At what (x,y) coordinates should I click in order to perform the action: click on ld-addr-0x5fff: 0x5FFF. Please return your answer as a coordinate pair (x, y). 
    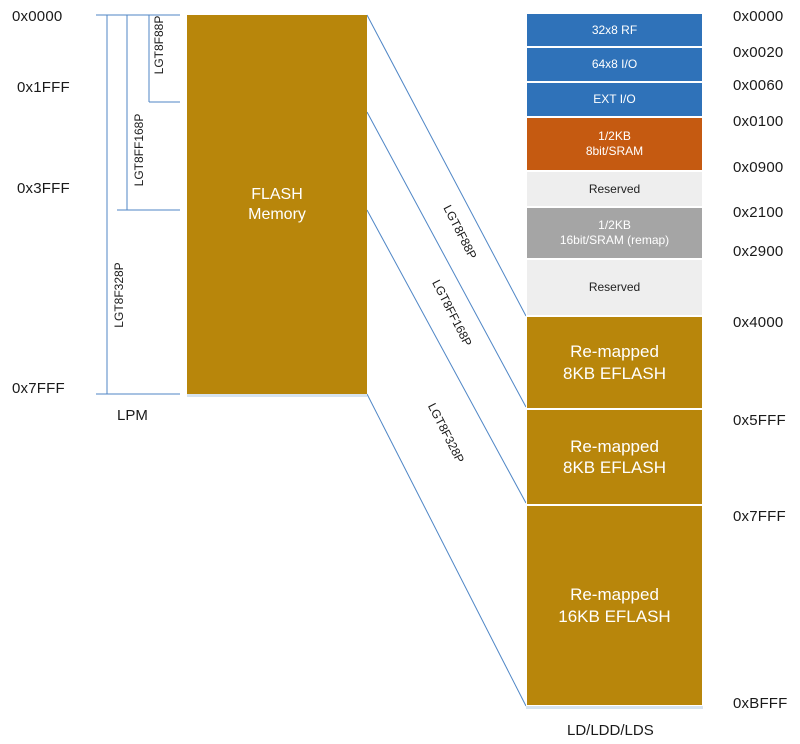
    Looking at the image, I should click on (759, 420).